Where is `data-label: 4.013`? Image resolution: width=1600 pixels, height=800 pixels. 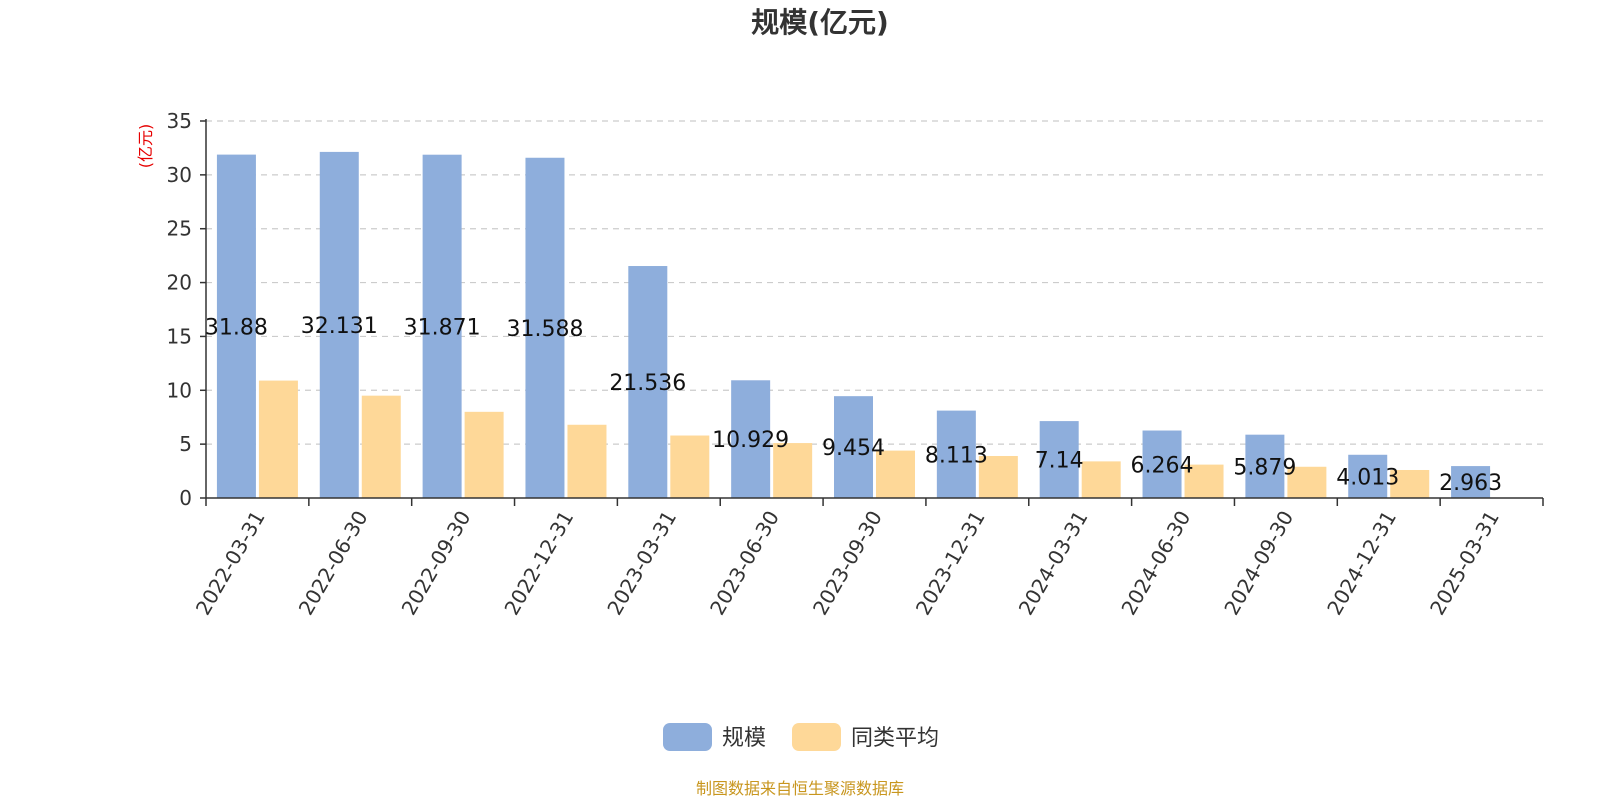 data-label: 4.013 is located at coordinates (1367, 477).